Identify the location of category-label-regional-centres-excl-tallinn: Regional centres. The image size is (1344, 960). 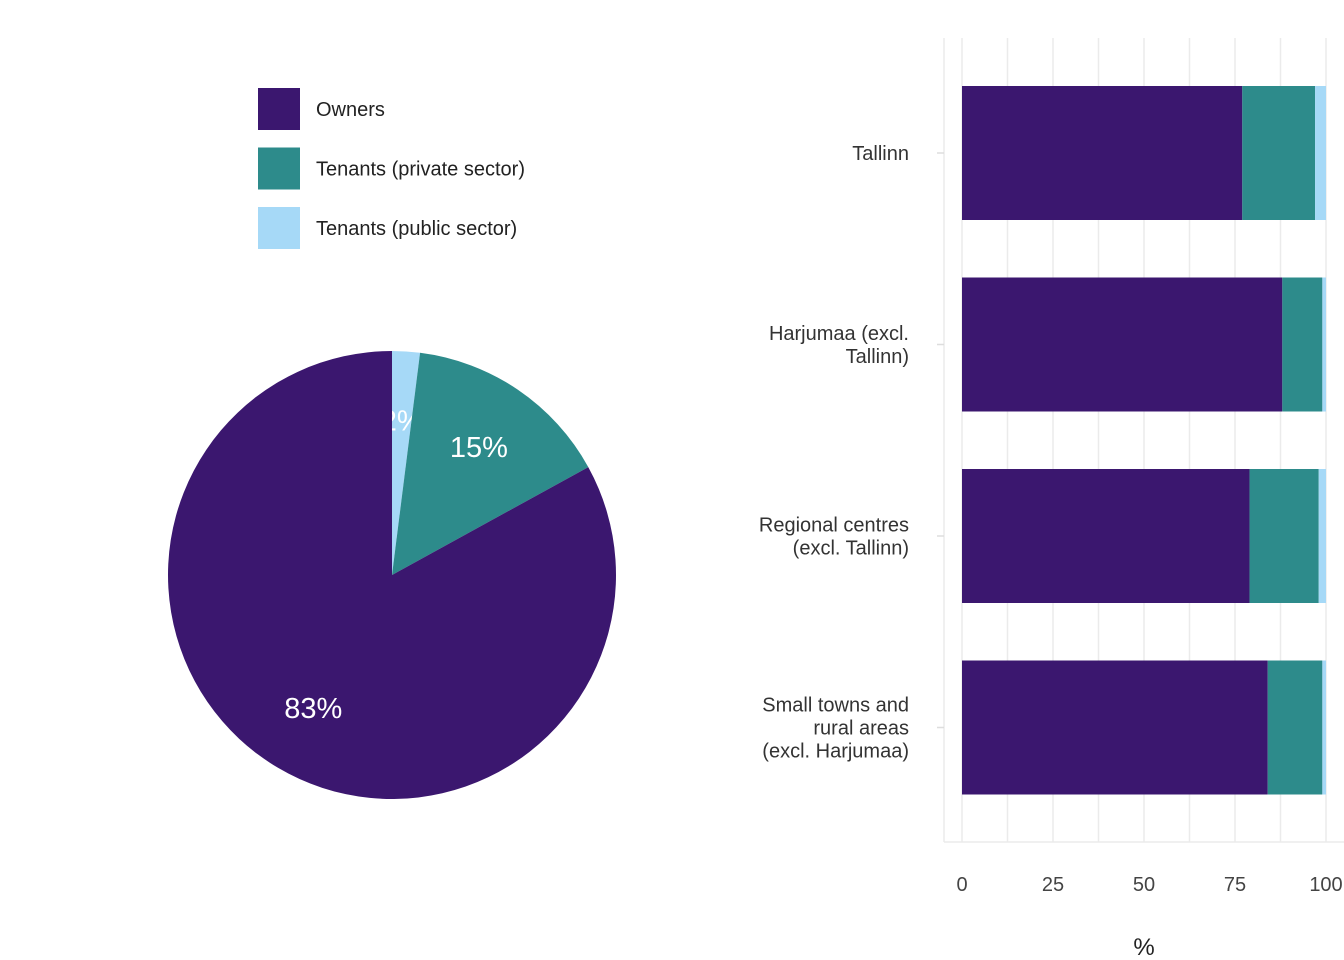
(834, 526).